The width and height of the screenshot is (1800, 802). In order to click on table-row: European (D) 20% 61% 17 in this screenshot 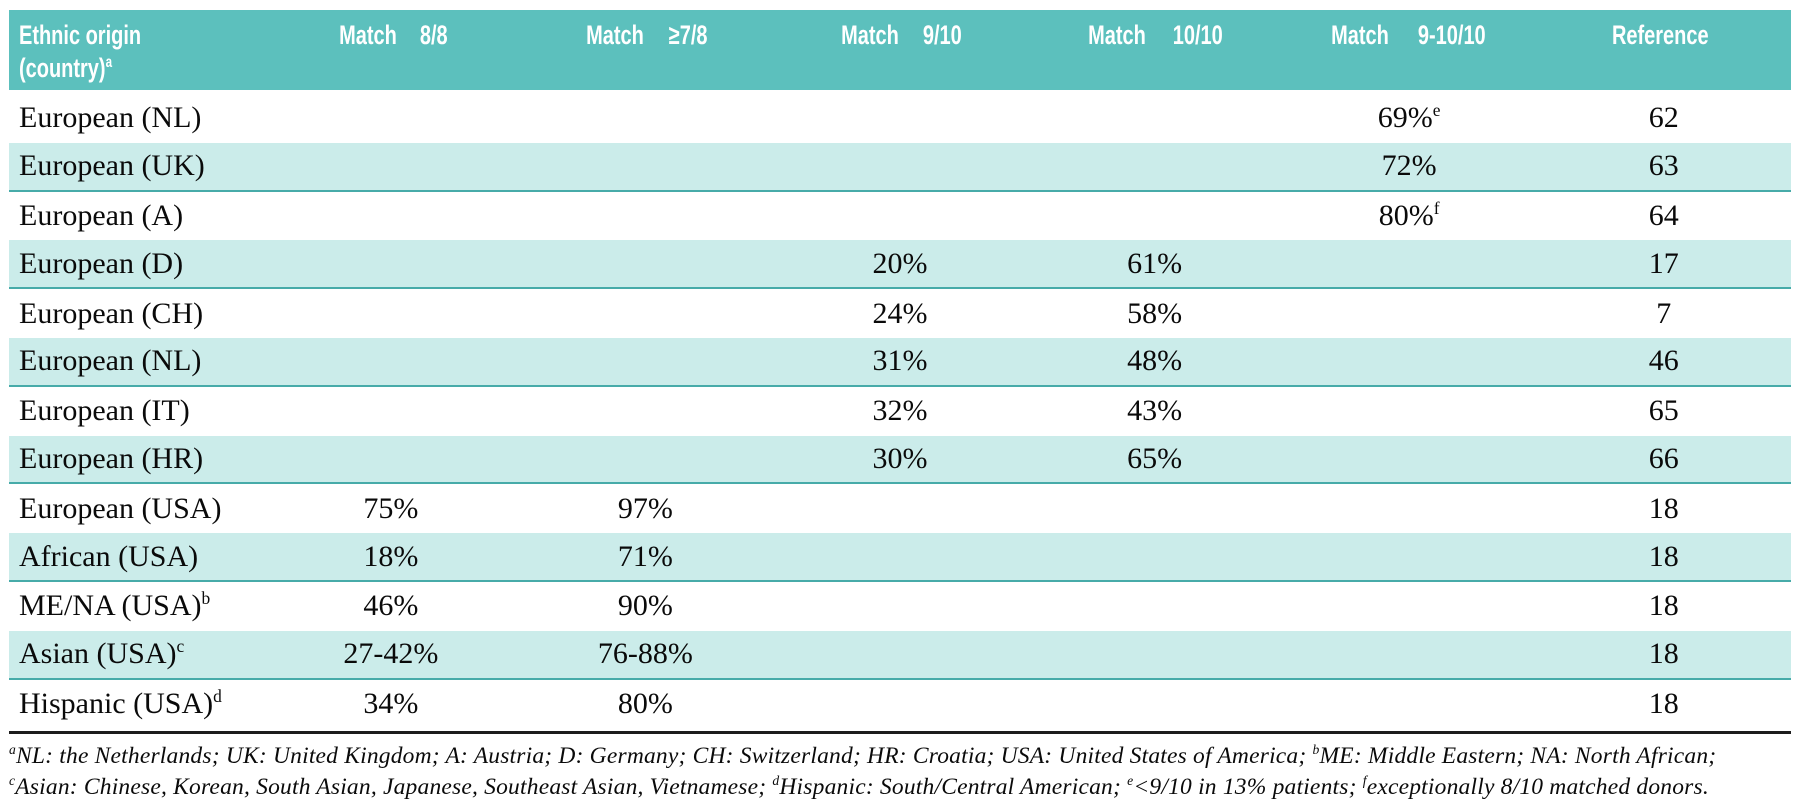, I will do `click(900, 265)`.